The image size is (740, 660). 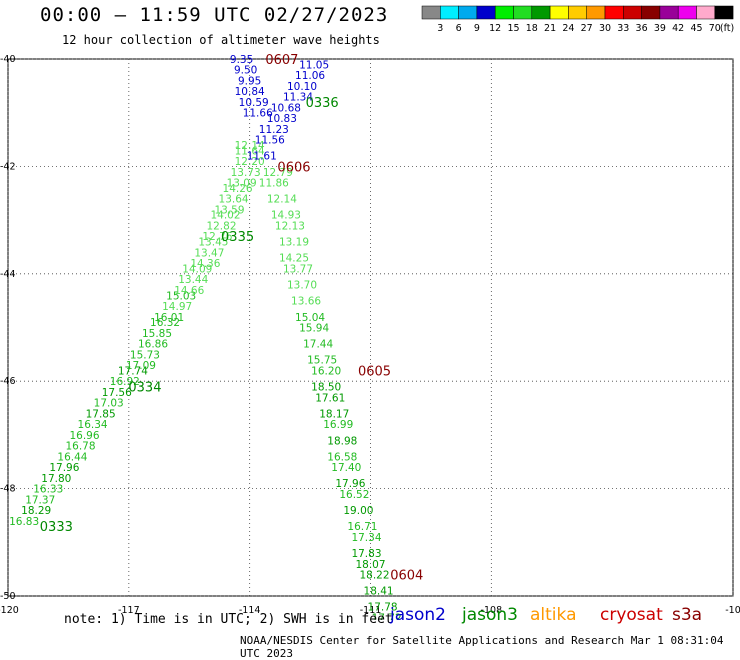 I want to click on wave-height-label: 16.92, so click(x=125, y=382).